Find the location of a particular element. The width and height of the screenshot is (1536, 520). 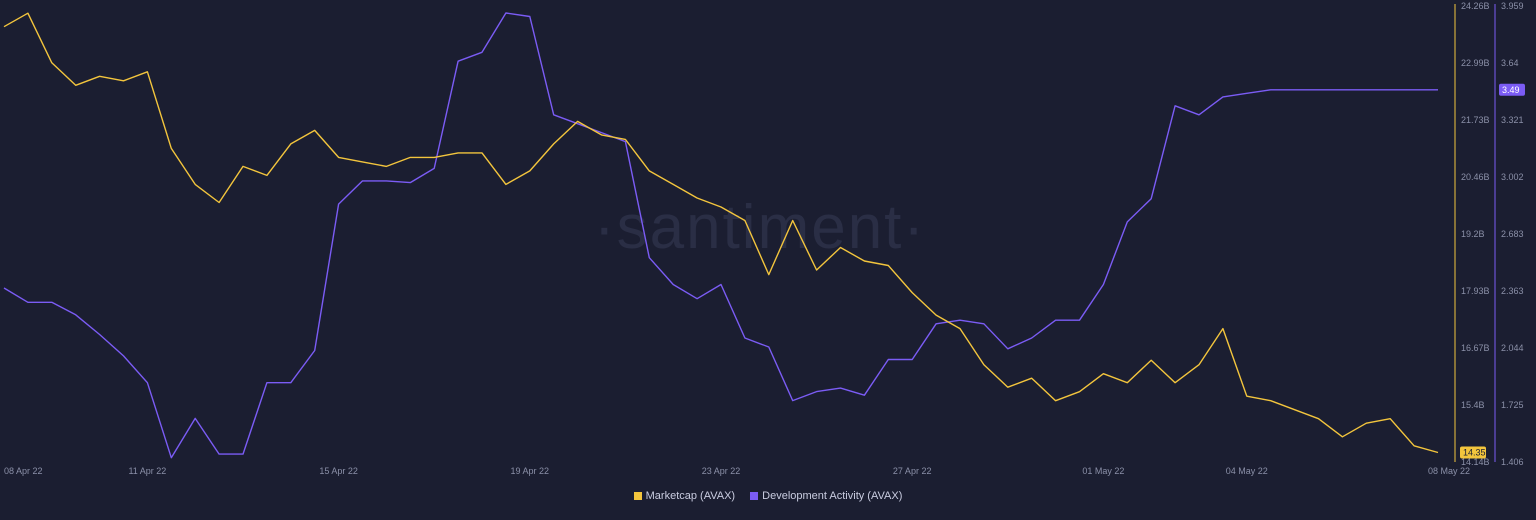

x-tick-label: 19 Apr 22 is located at coordinates (530, 471).